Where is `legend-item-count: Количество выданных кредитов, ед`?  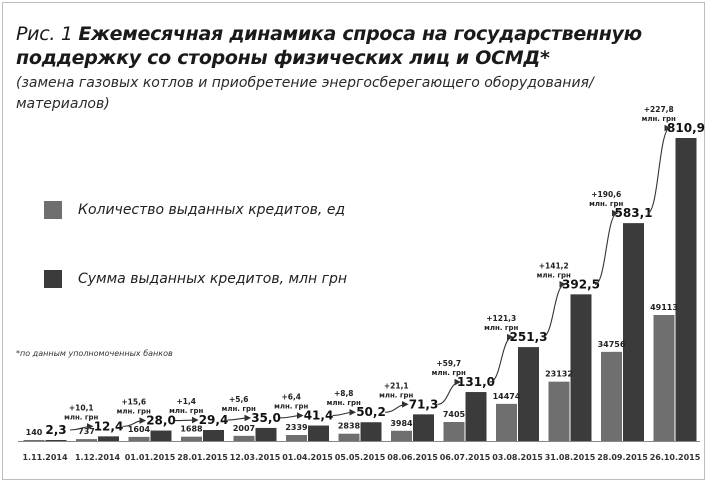 legend-item-count: Количество выданных кредитов, ед is located at coordinates (194, 210).